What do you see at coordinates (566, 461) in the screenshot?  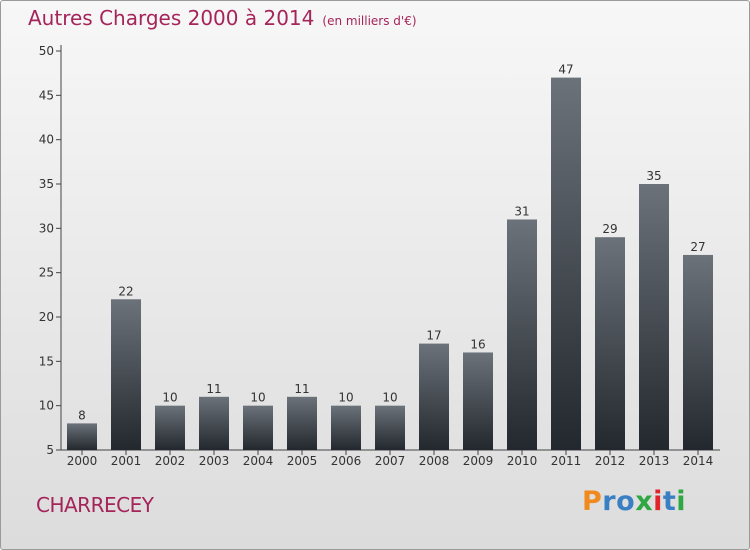 I see `x-tick-label: 2011` at bounding box center [566, 461].